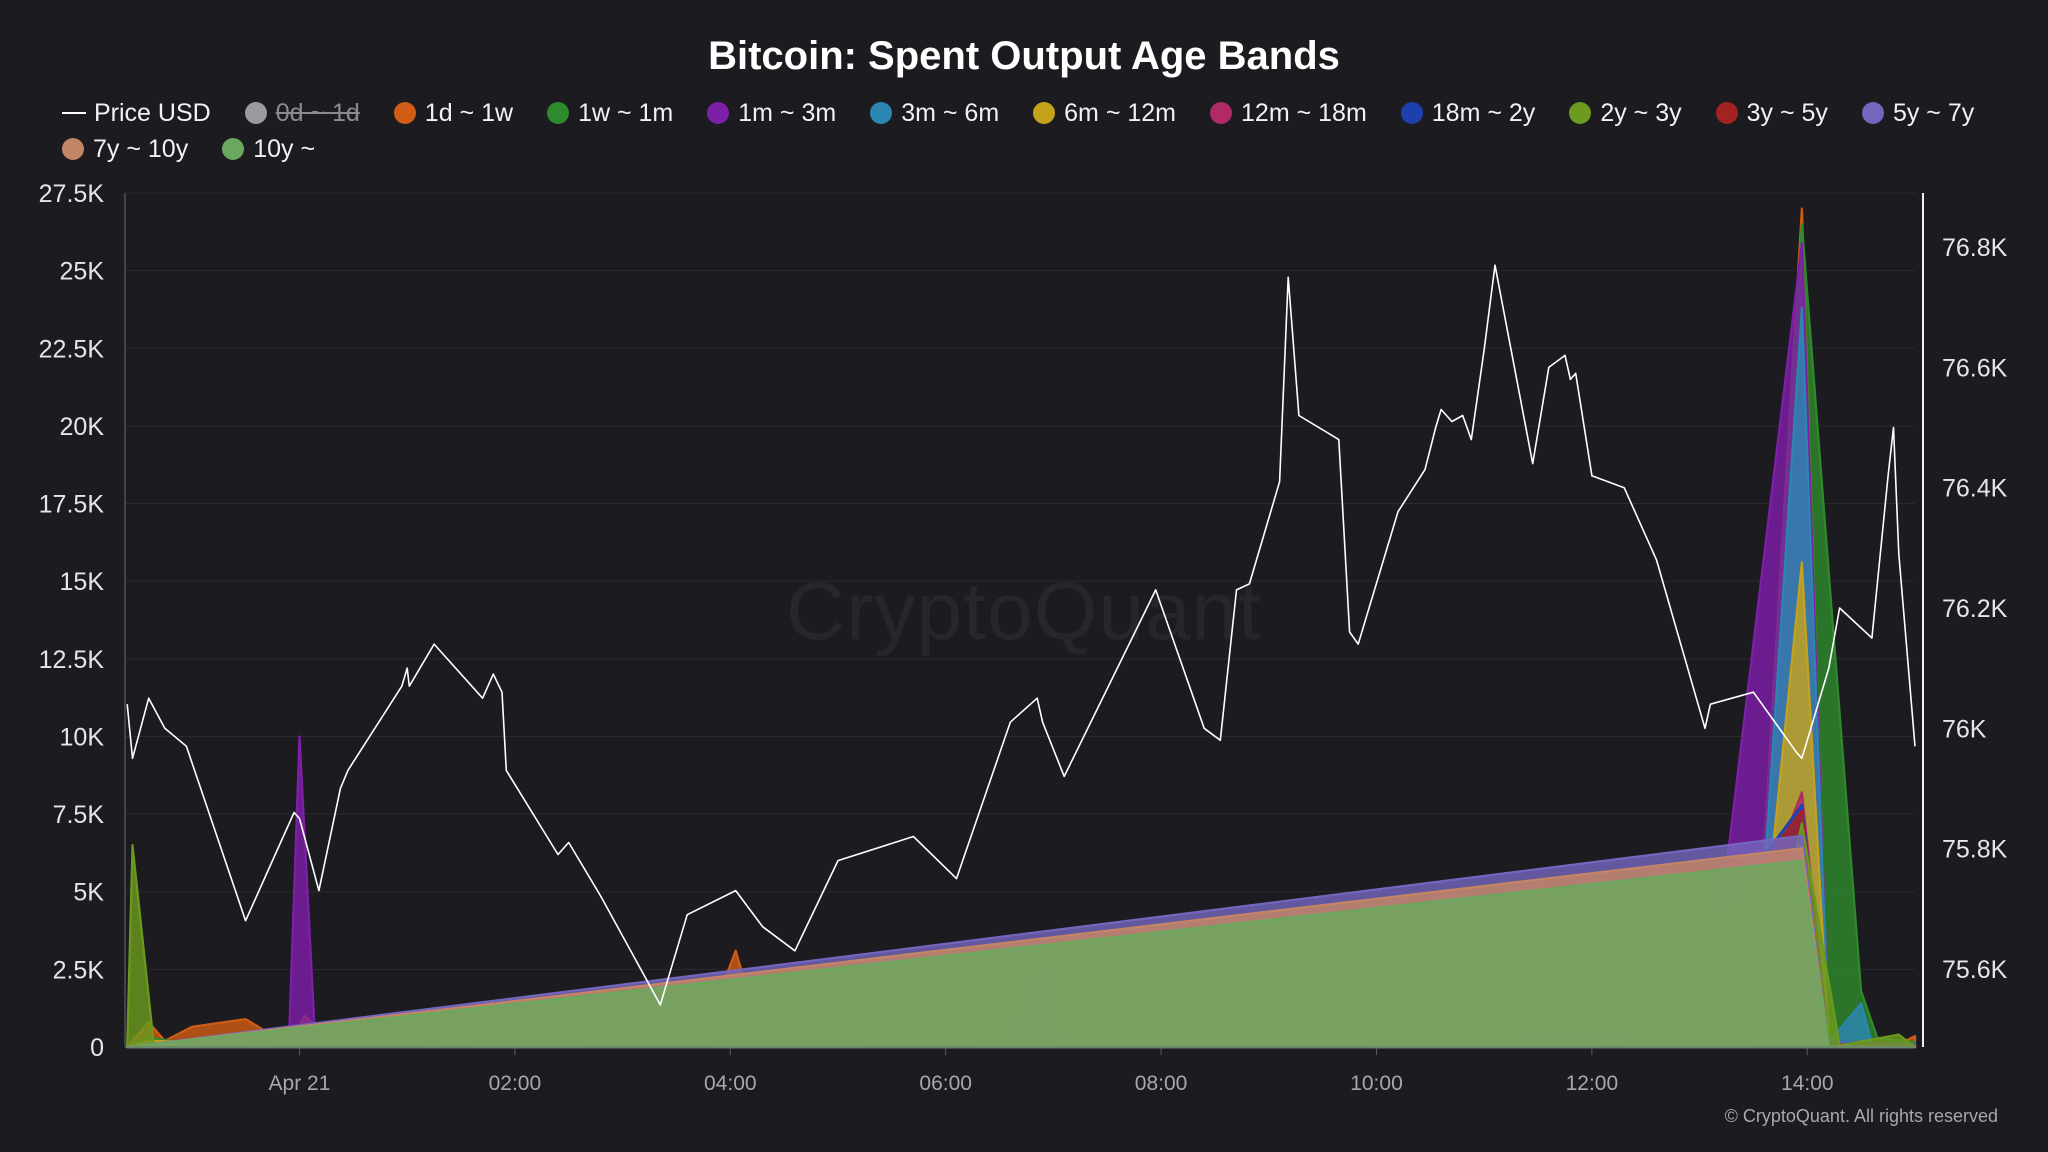  What do you see at coordinates (82, 427) in the screenshot?
I see `y-tick-label-left: 20K` at bounding box center [82, 427].